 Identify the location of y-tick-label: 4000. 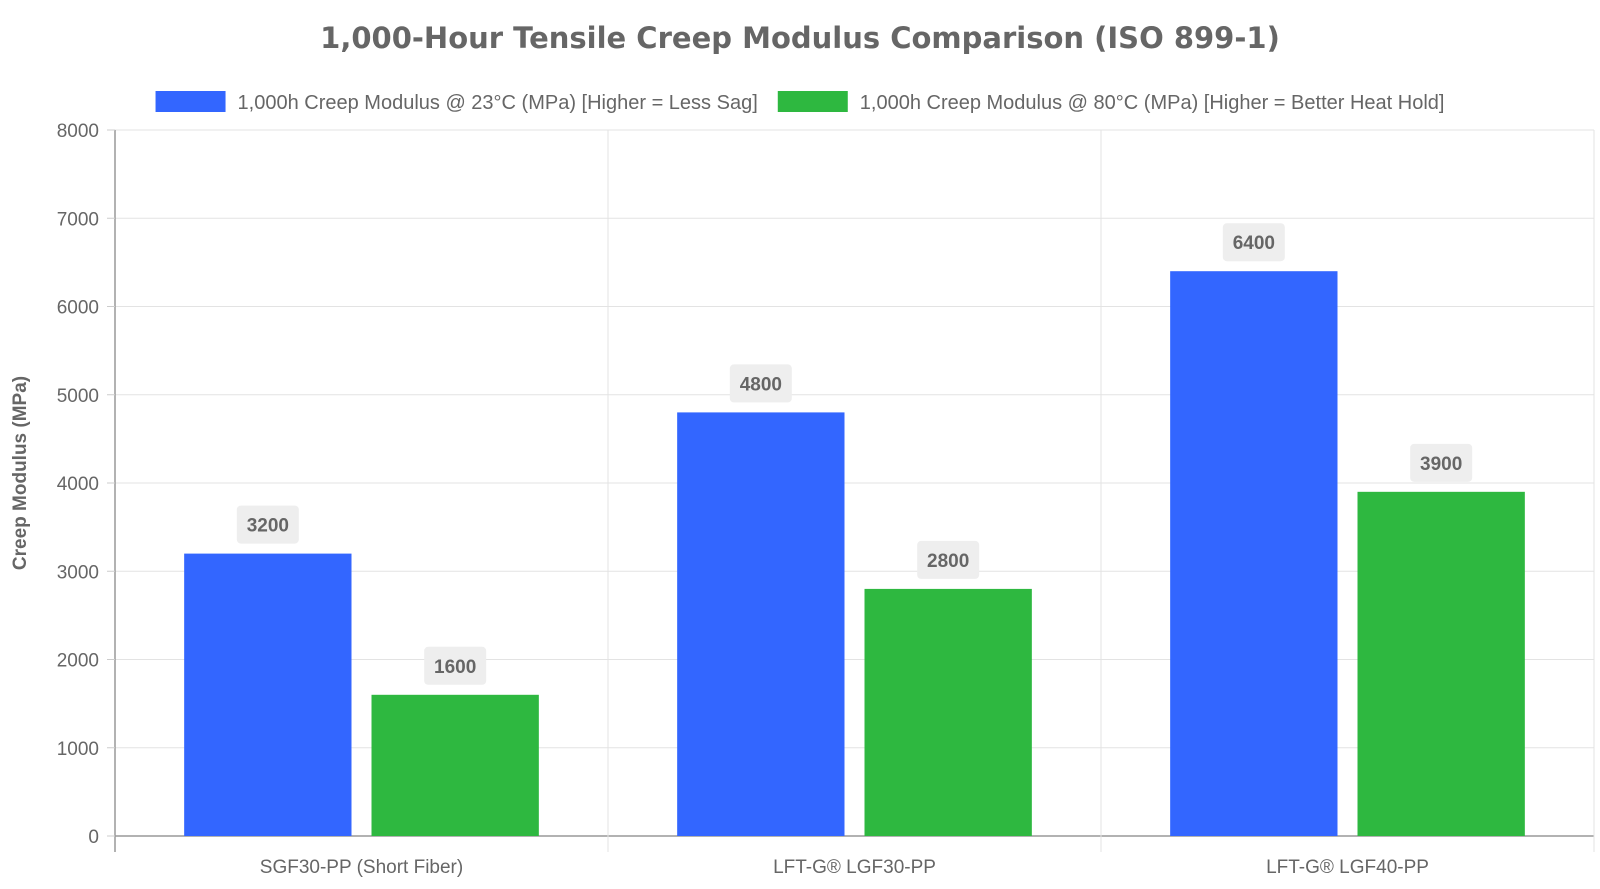
(78, 484).